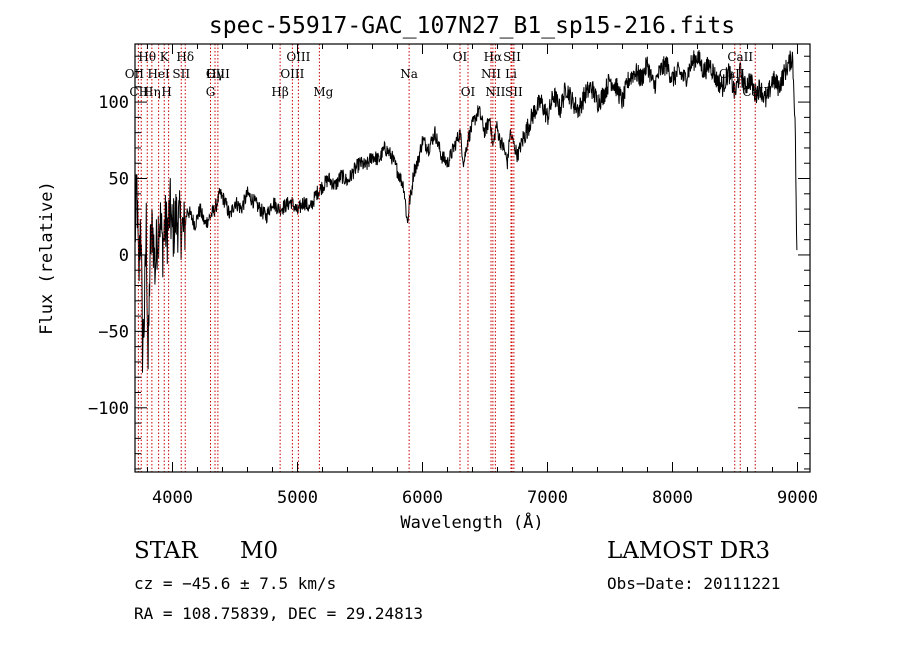 This screenshot has width=900, height=649. What do you see at coordinates (512, 57) in the screenshot?
I see `line-label-20: SII` at bounding box center [512, 57].